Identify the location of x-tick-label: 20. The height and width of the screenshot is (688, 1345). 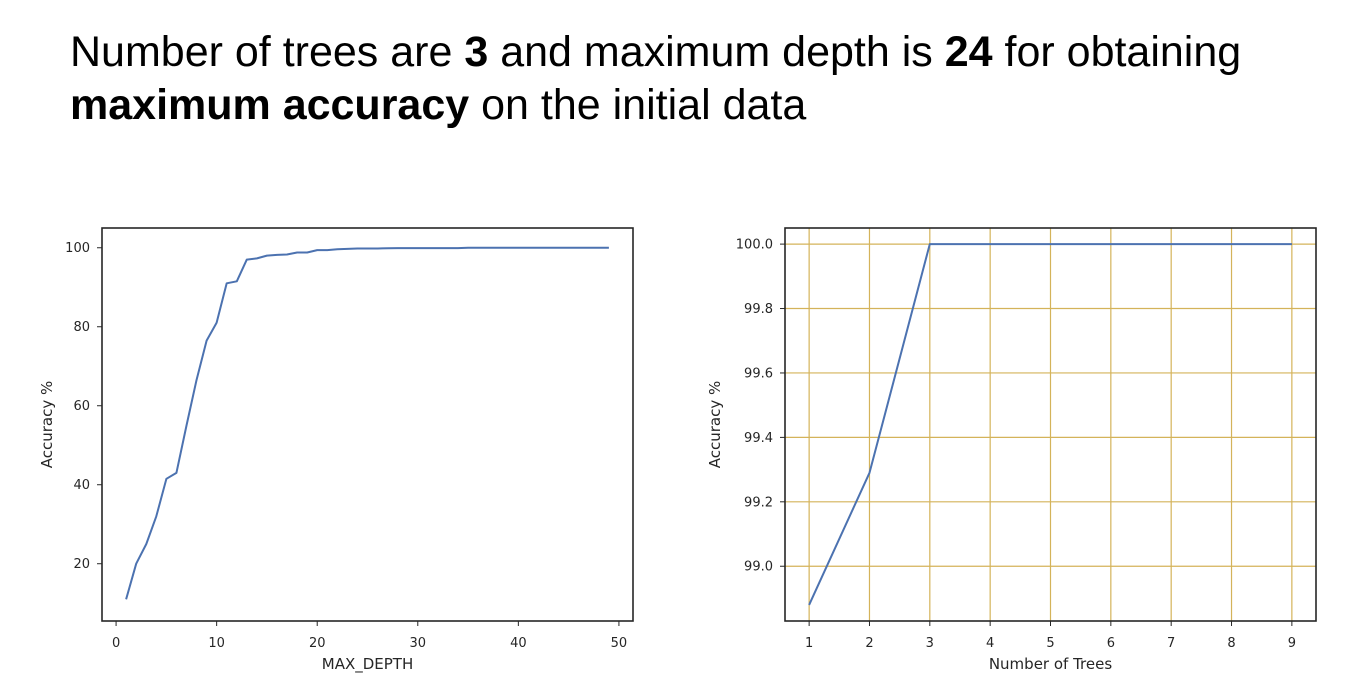
(317, 643).